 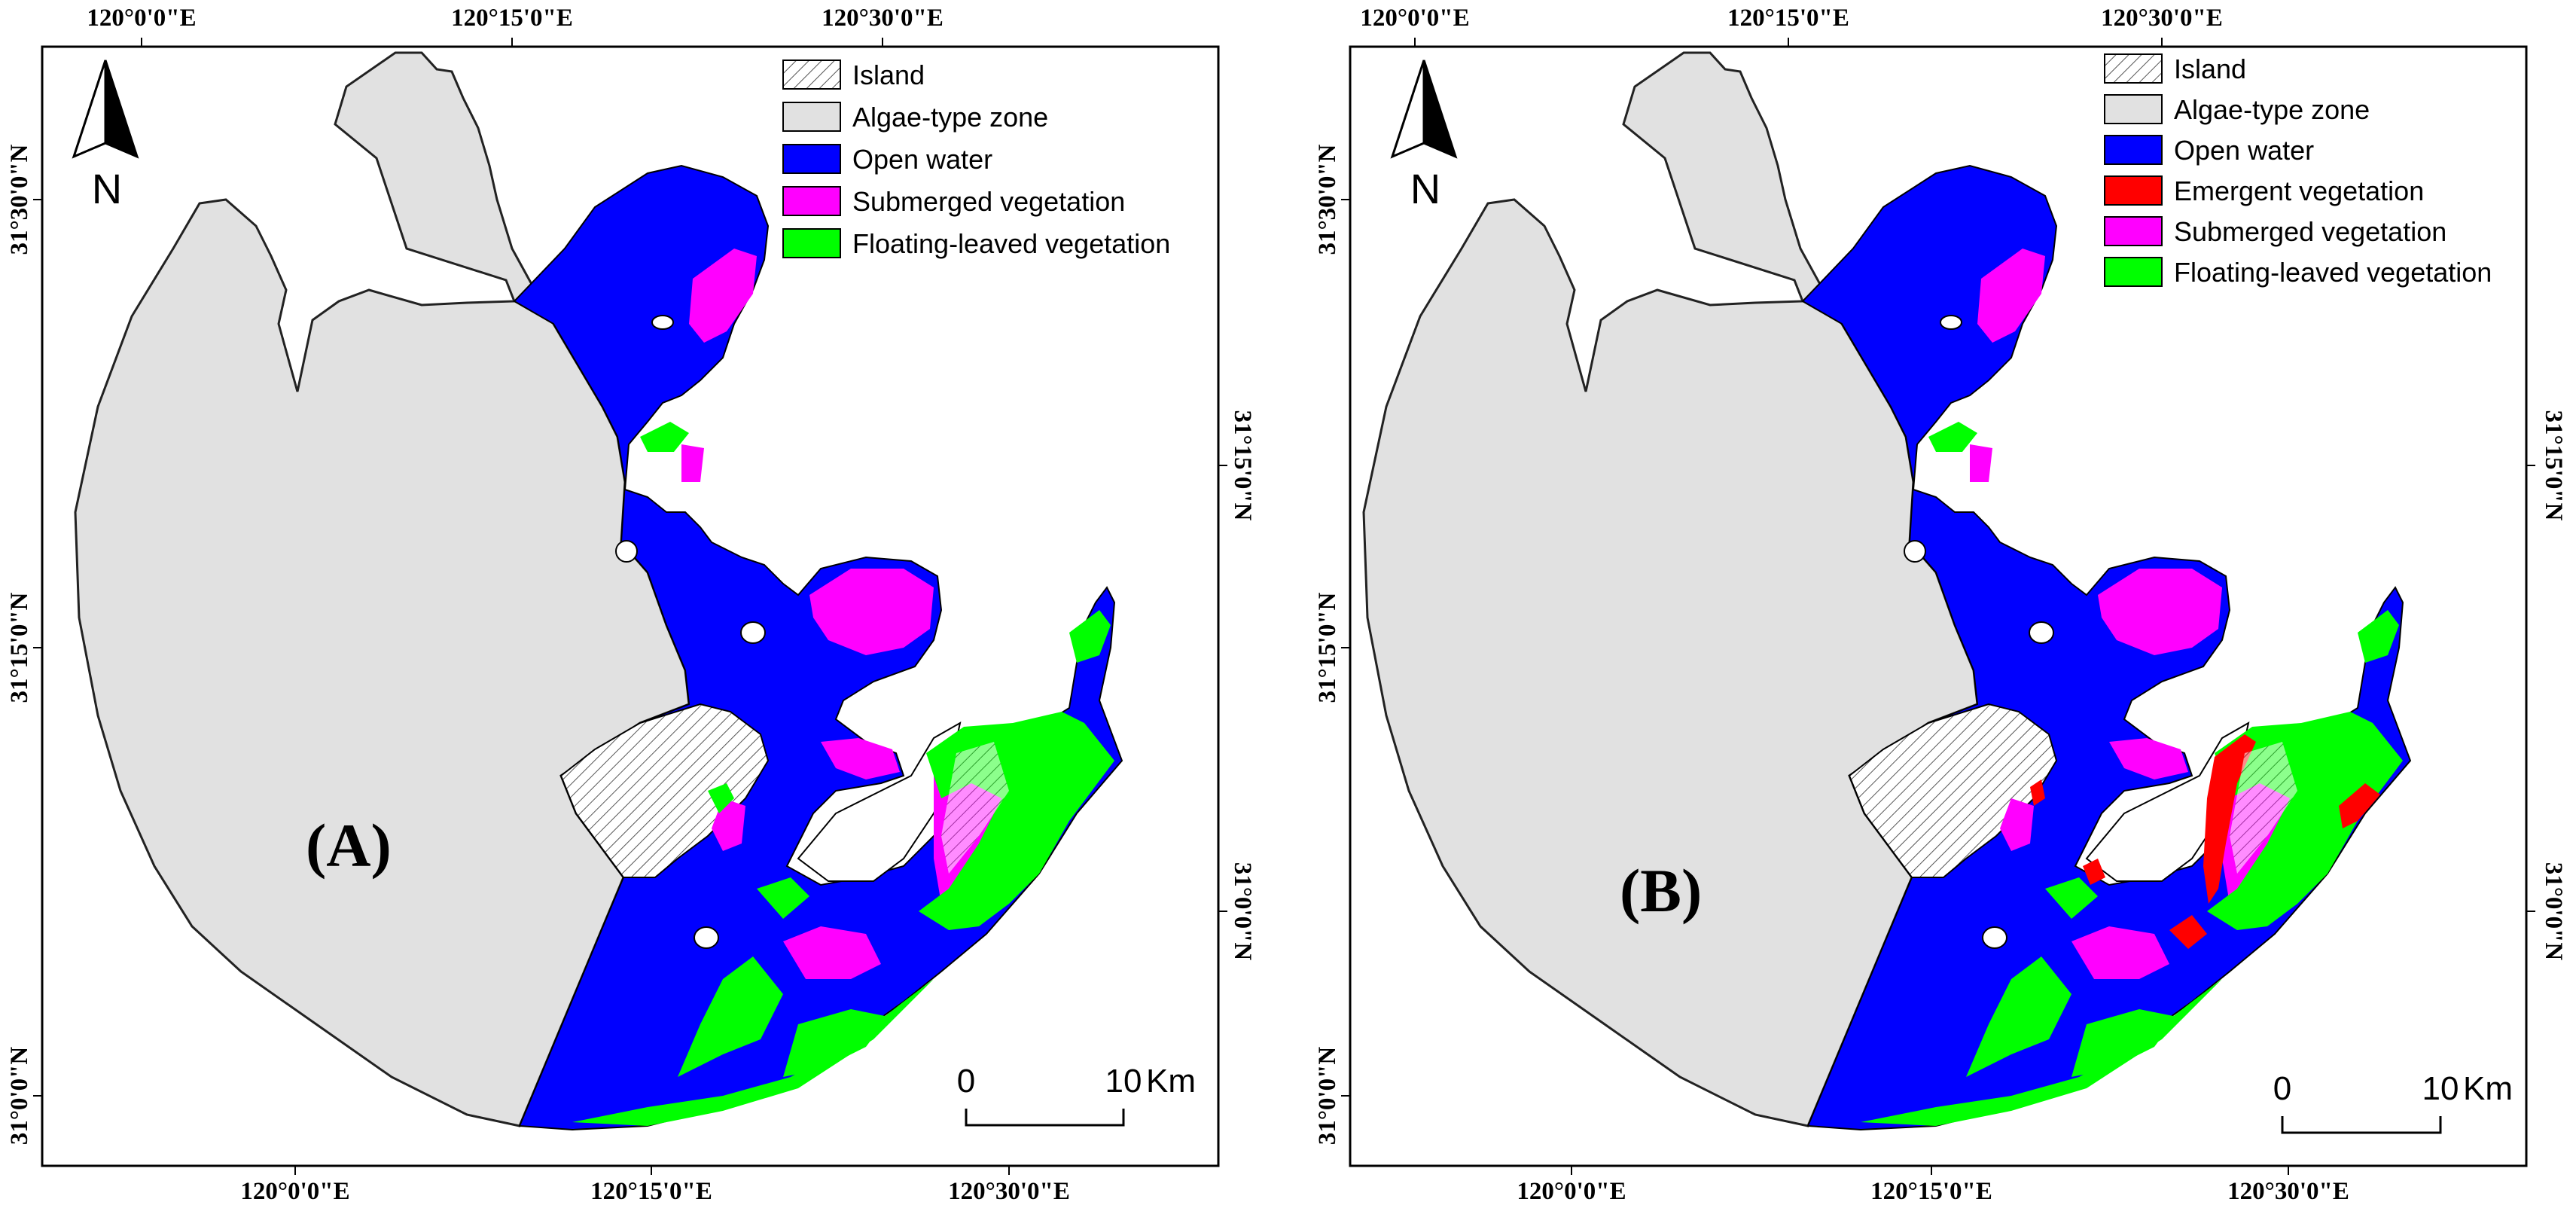 I want to click on legend-swatch-emergent, so click(x=2133, y=190).